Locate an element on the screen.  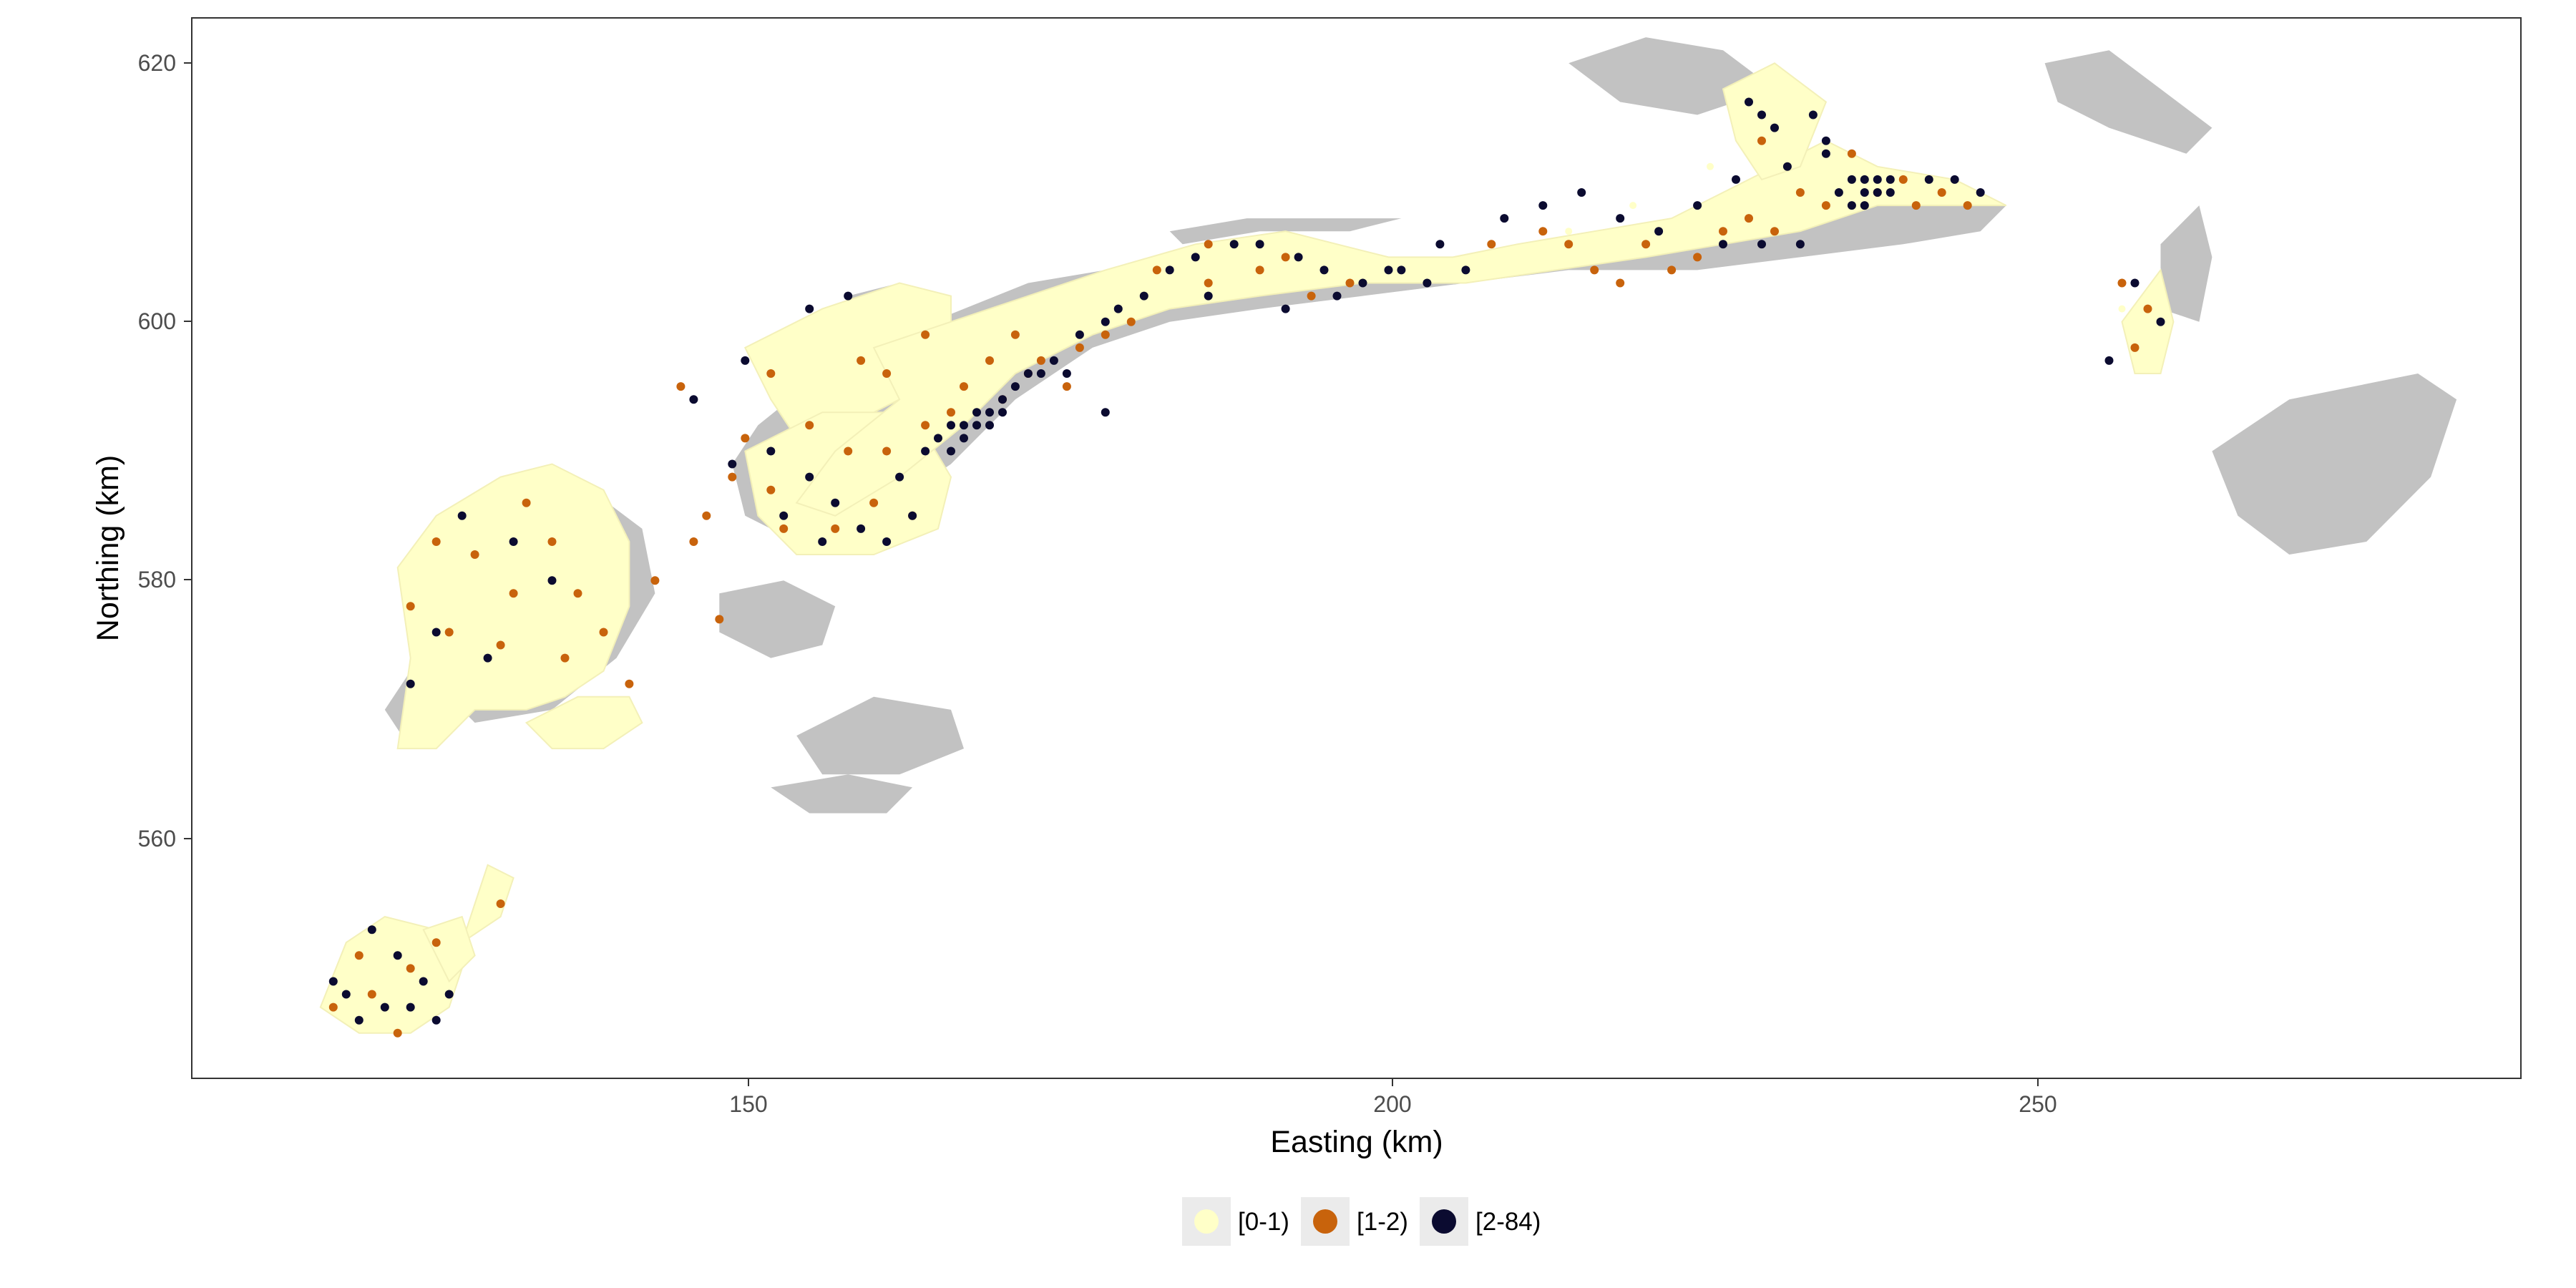
y-tick-label: 580 is located at coordinates (157, 579).